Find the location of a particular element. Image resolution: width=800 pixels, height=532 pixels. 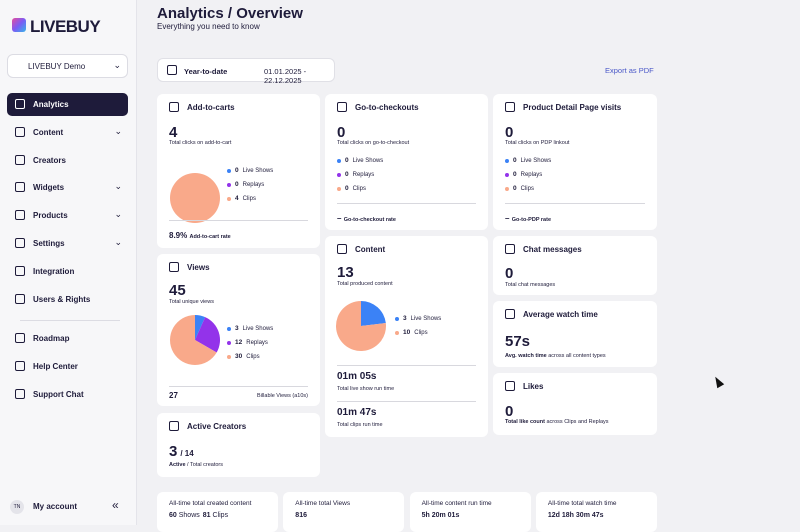

card-title: Likes is located at coordinates (533, 386).